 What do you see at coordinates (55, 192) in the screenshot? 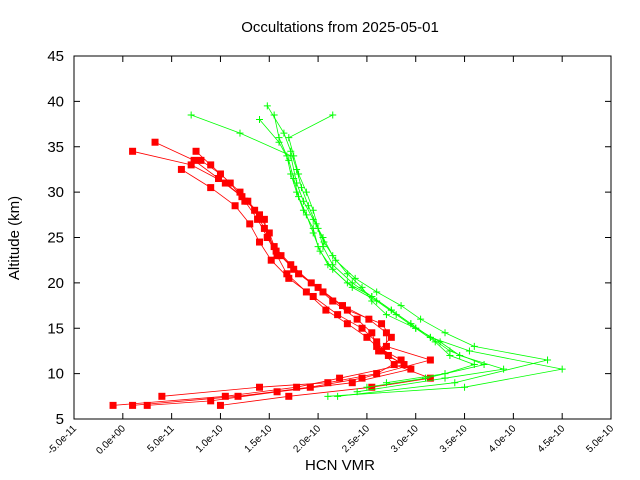
I see `y-tick-label: 30` at bounding box center [55, 192].